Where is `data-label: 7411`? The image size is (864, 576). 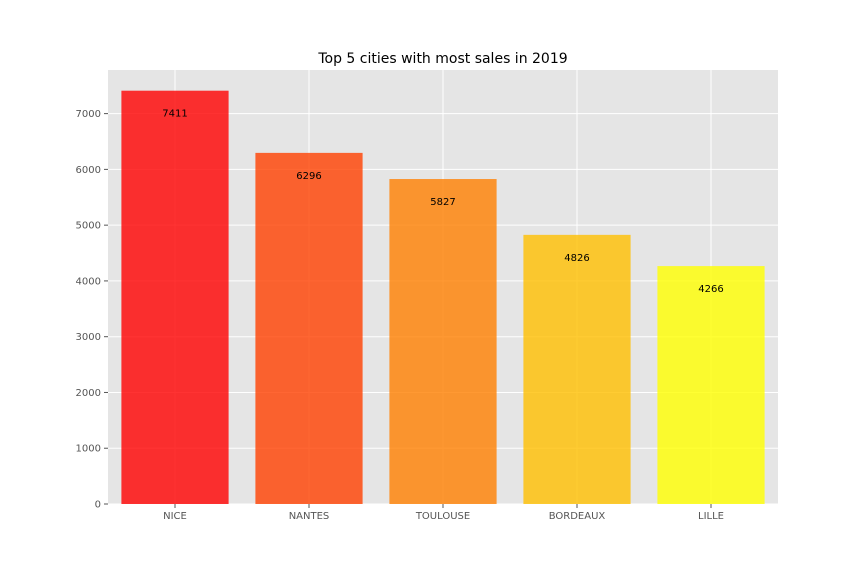 data-label: 7411 is located at coordinates (174, 114).